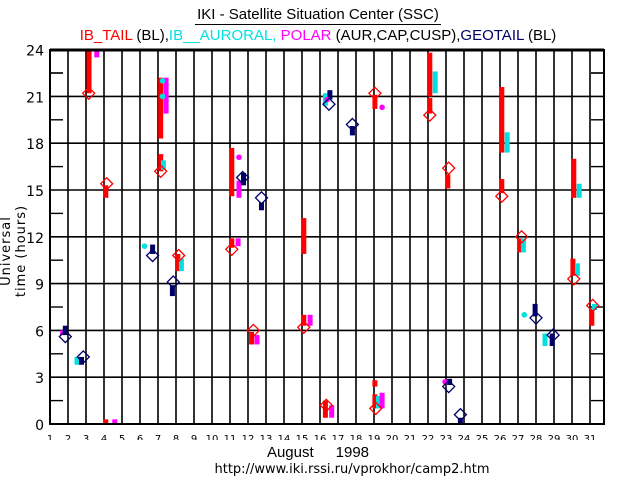 This screenshot has width=636, height=500. Describe the element at coordinates (428, 437) in the screenshot. I see `x-tick-label: 22` at that location.